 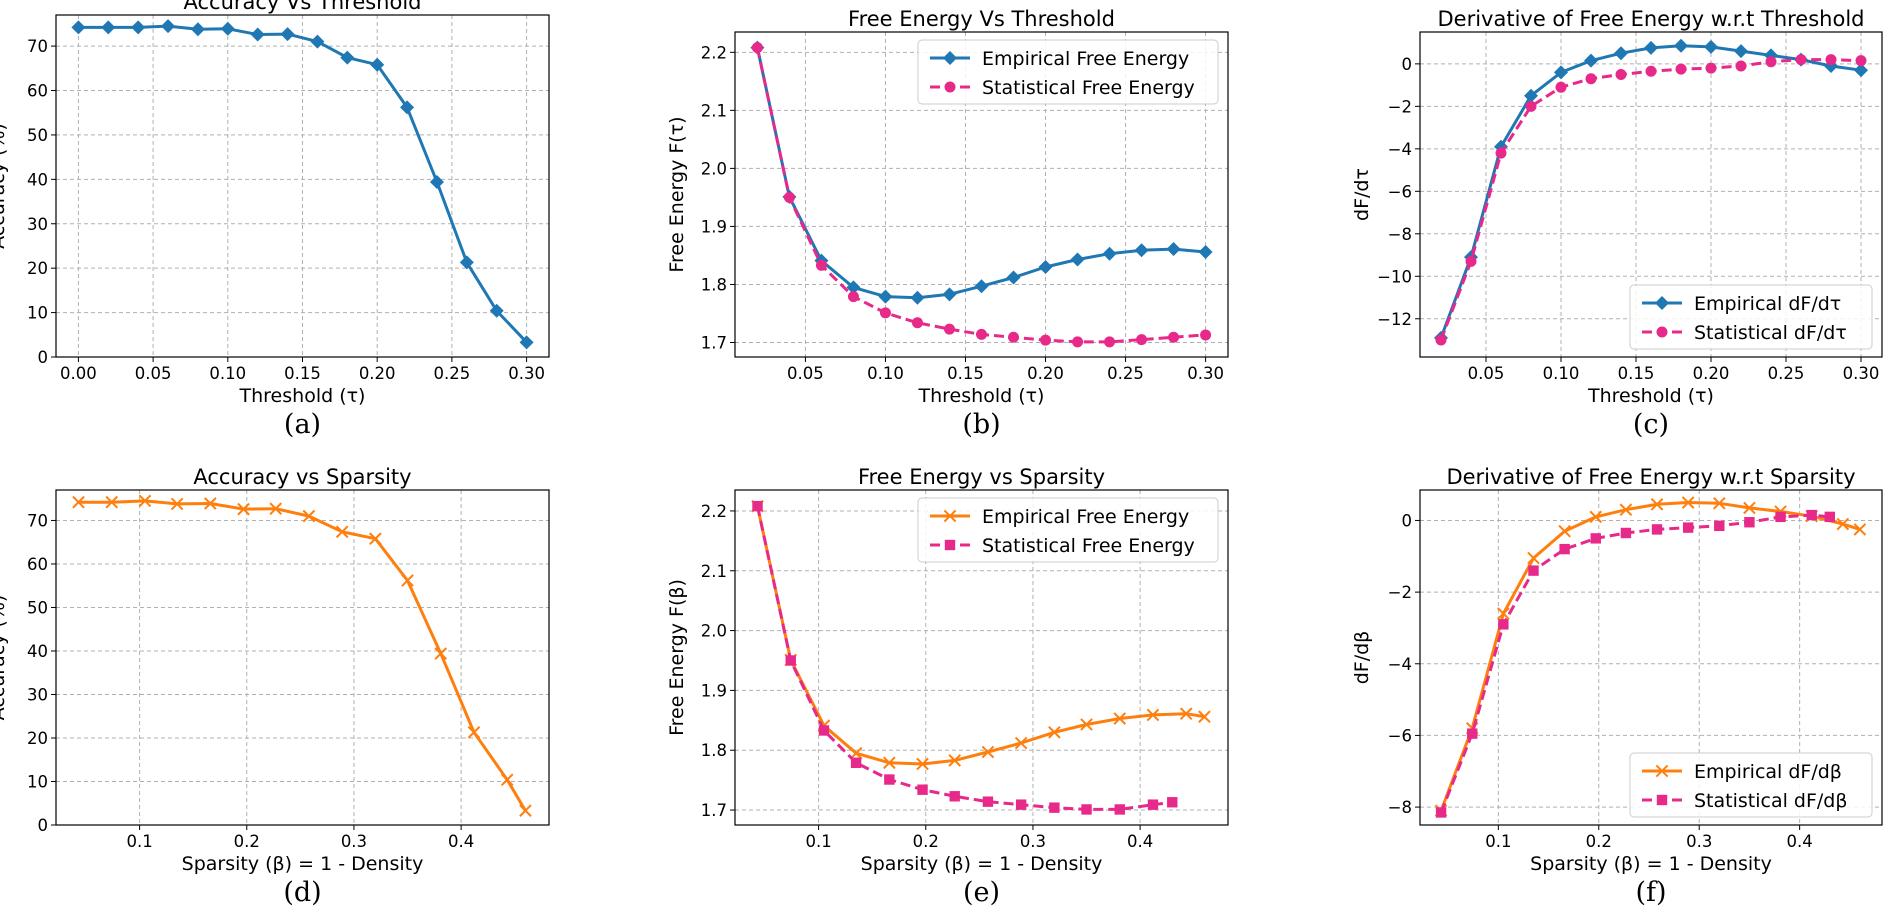 I want to click on x-tick-label: 0.05, so click(x=1486, y=373).